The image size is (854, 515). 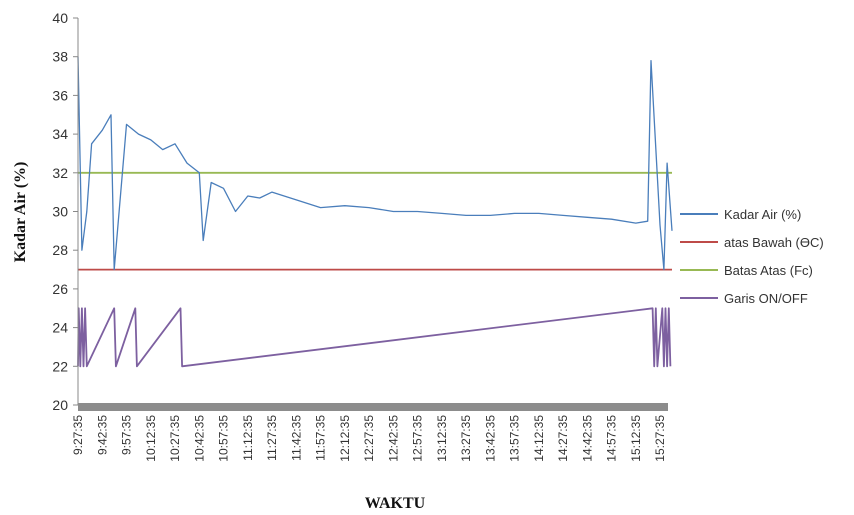 What do you see at coordinates (78, 435) in the screenshot?
I see `x-tick-label: 9:27:35` at bounding box center [78, 435].